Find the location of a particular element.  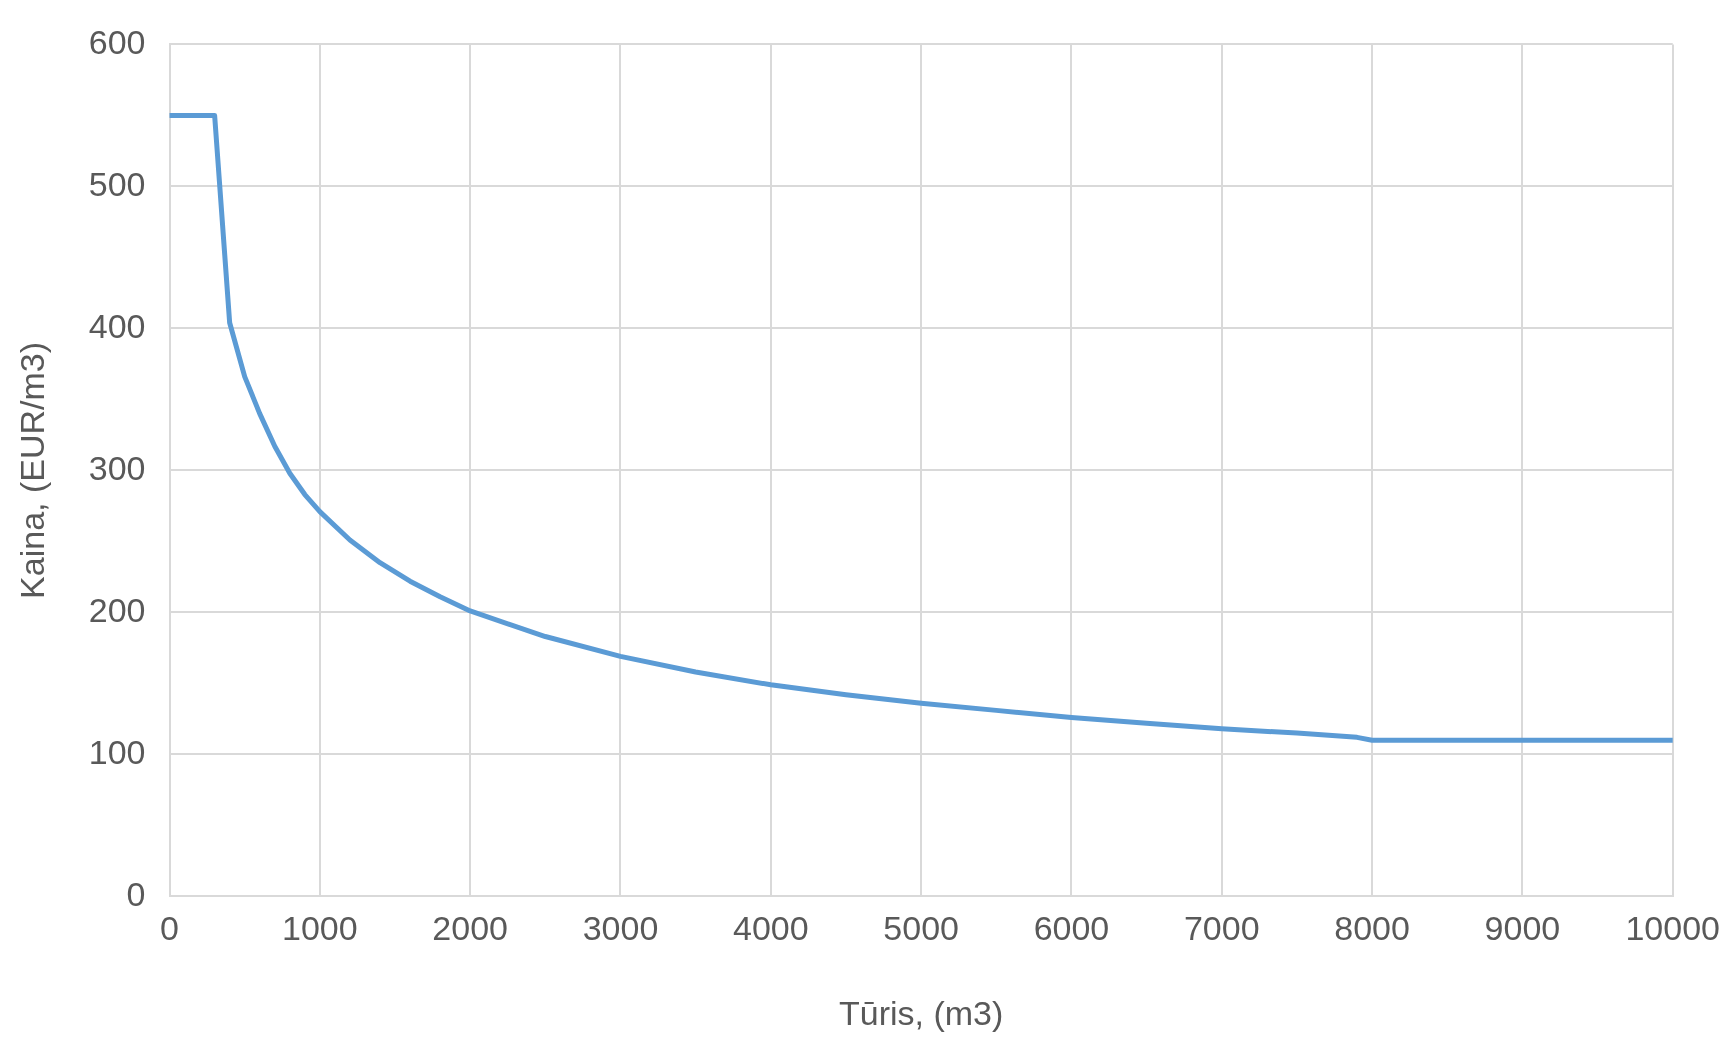

x-tick-label: 6000 is located at coordinates (1071, 928).